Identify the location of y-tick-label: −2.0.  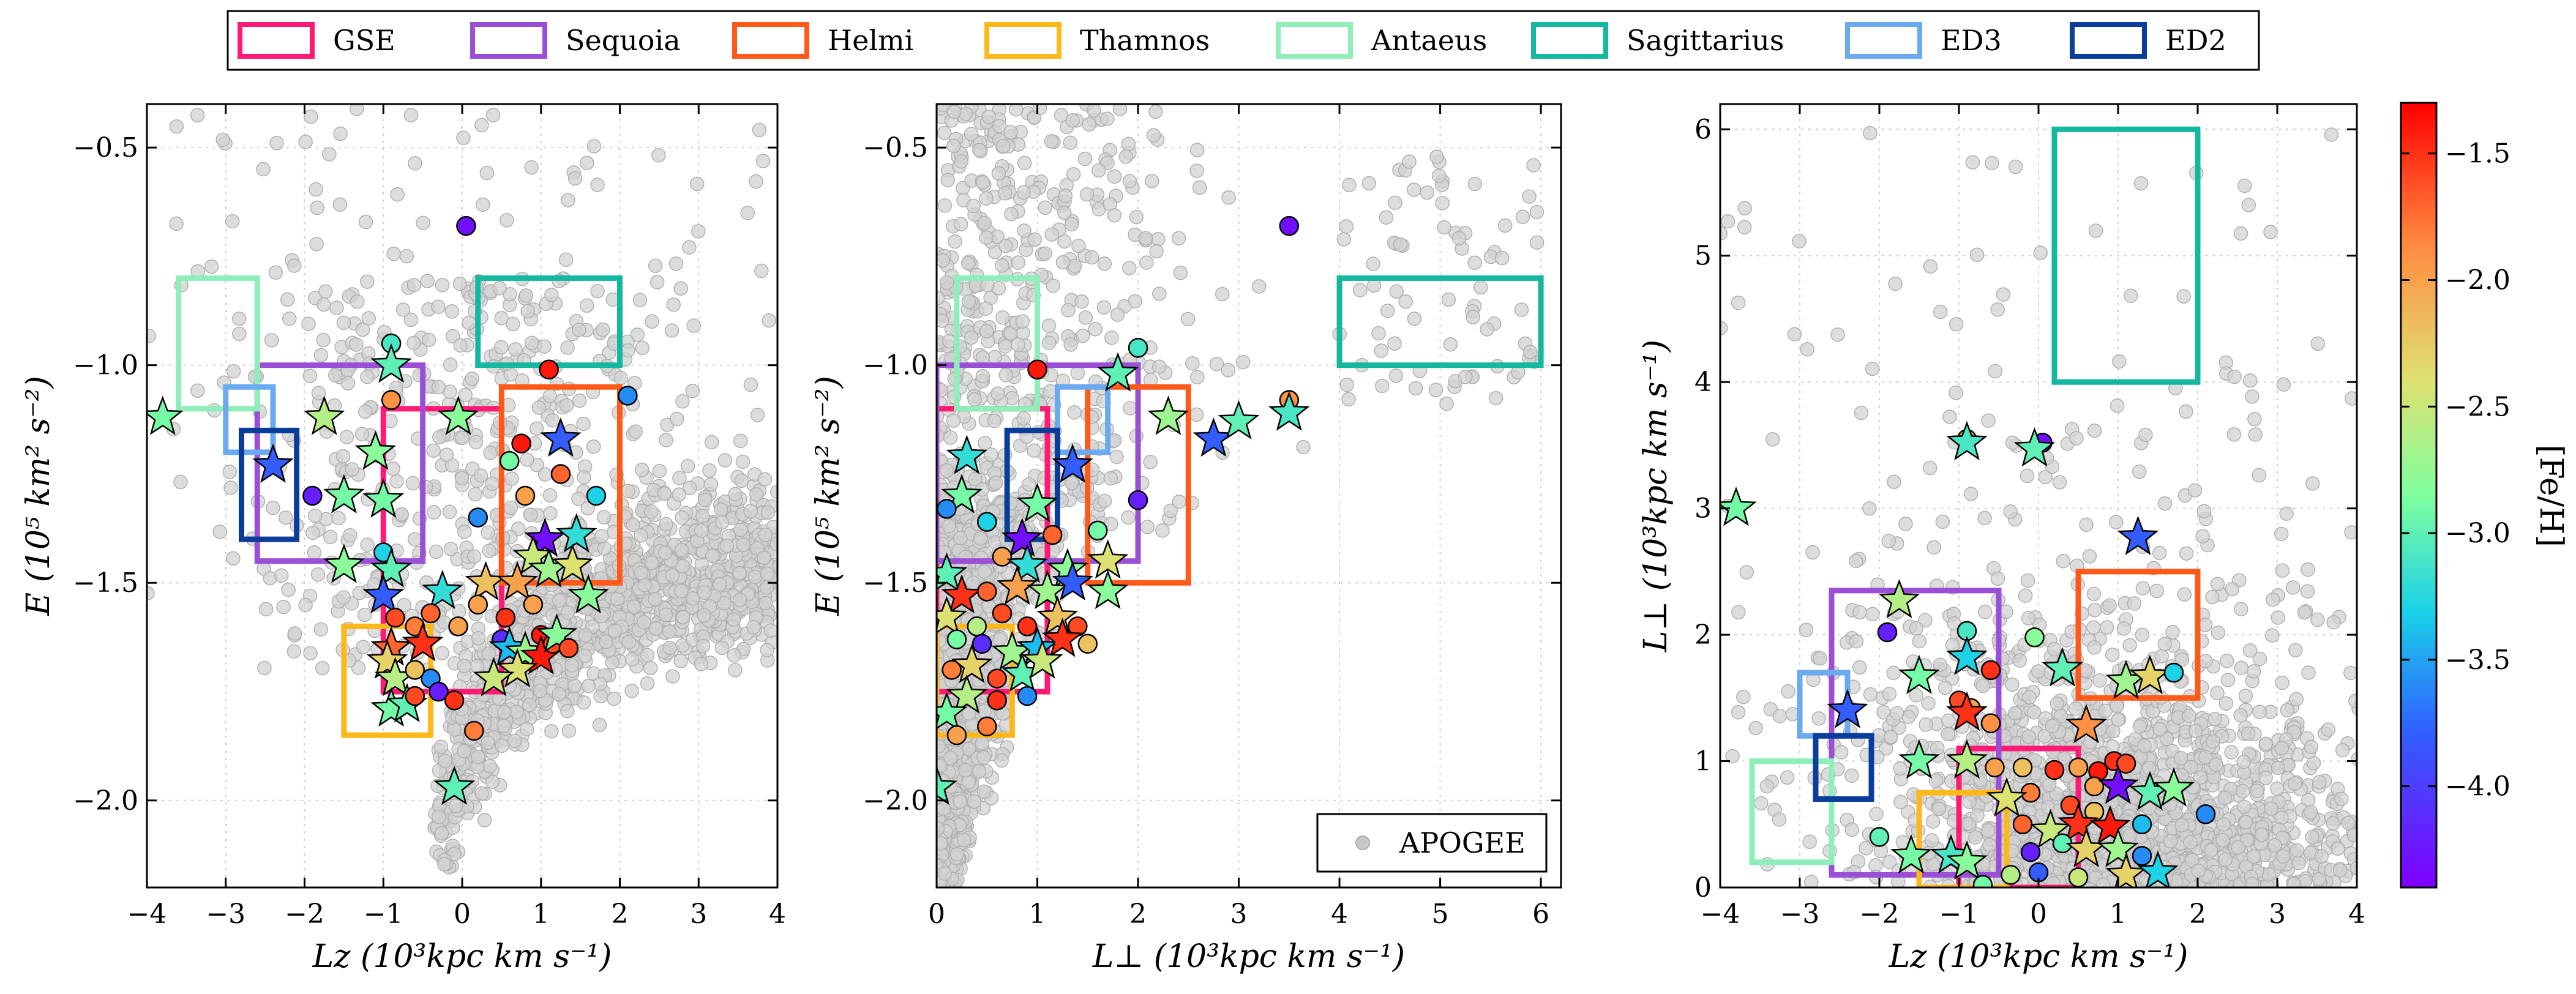
(896, 800).